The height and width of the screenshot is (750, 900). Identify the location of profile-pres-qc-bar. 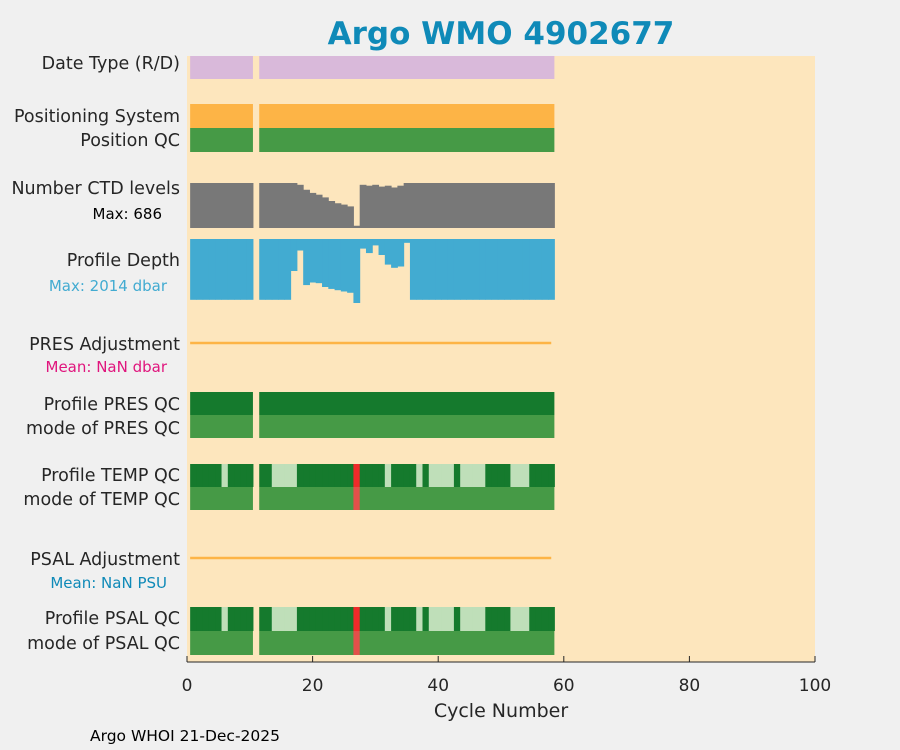
(221, 403).